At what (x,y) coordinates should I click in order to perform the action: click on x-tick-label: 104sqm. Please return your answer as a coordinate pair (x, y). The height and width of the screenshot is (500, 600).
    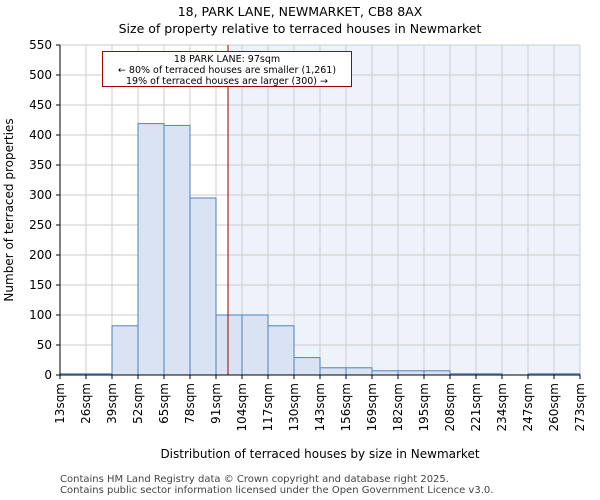
    Looking at the image, I should click on (242, 407).